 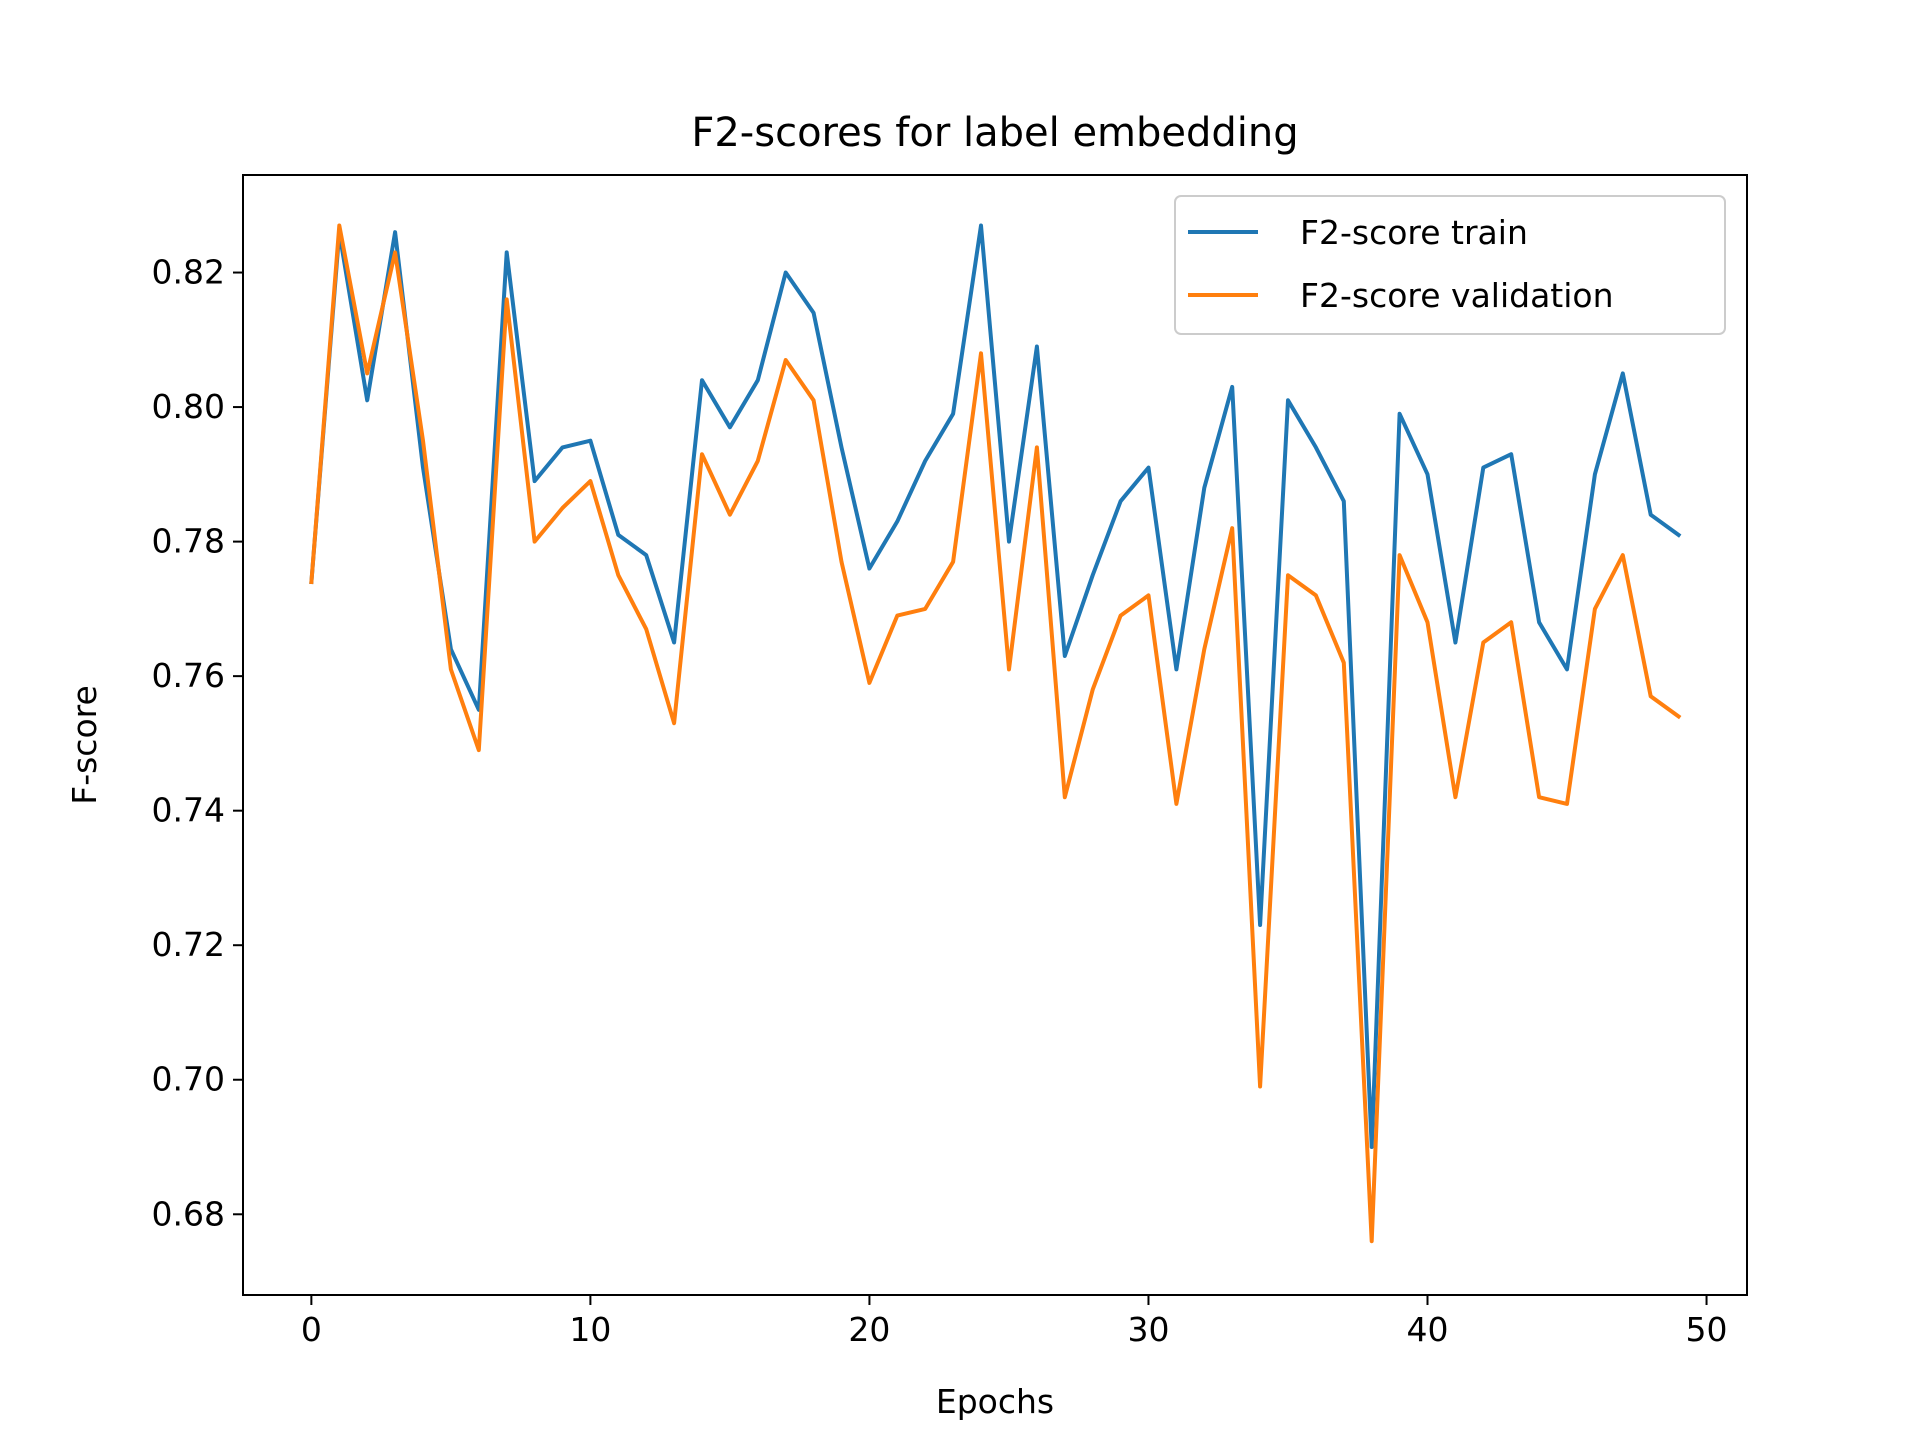 What do you see at coordinates (995, 1401) in the screenshot?
I see `x-axis-label: Epochs` at bounding box center [995, 1401].